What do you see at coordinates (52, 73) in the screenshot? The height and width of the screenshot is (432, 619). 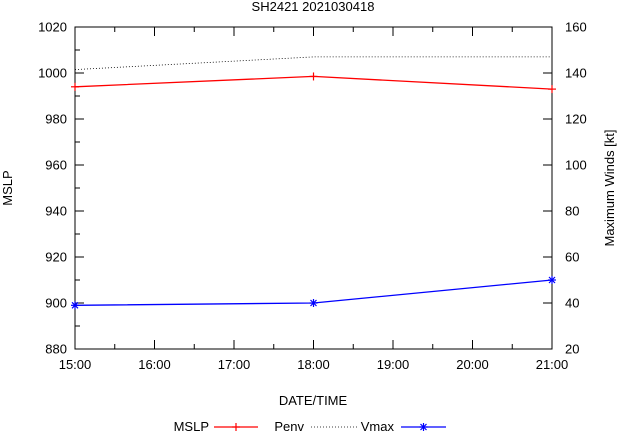 I see `y-tick-label: 1000` at bounding box center [52, 73].